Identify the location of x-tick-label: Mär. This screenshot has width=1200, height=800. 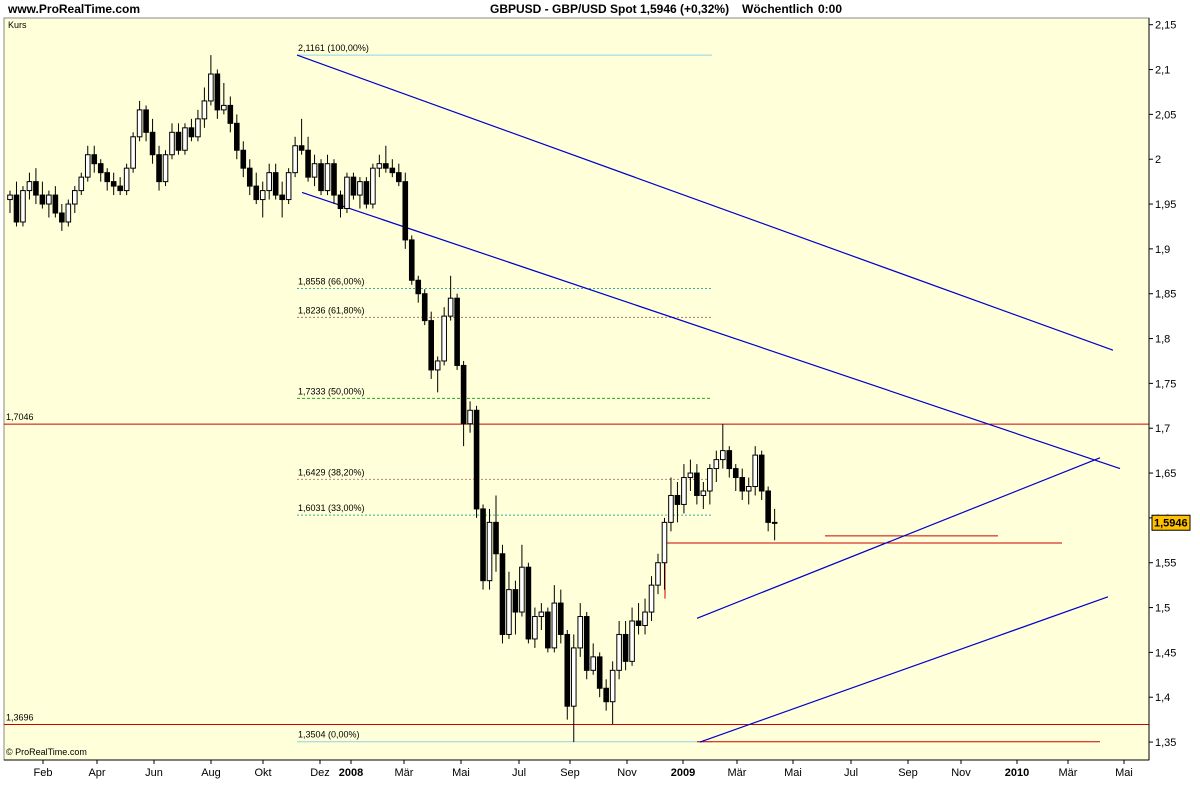
(404, 773).